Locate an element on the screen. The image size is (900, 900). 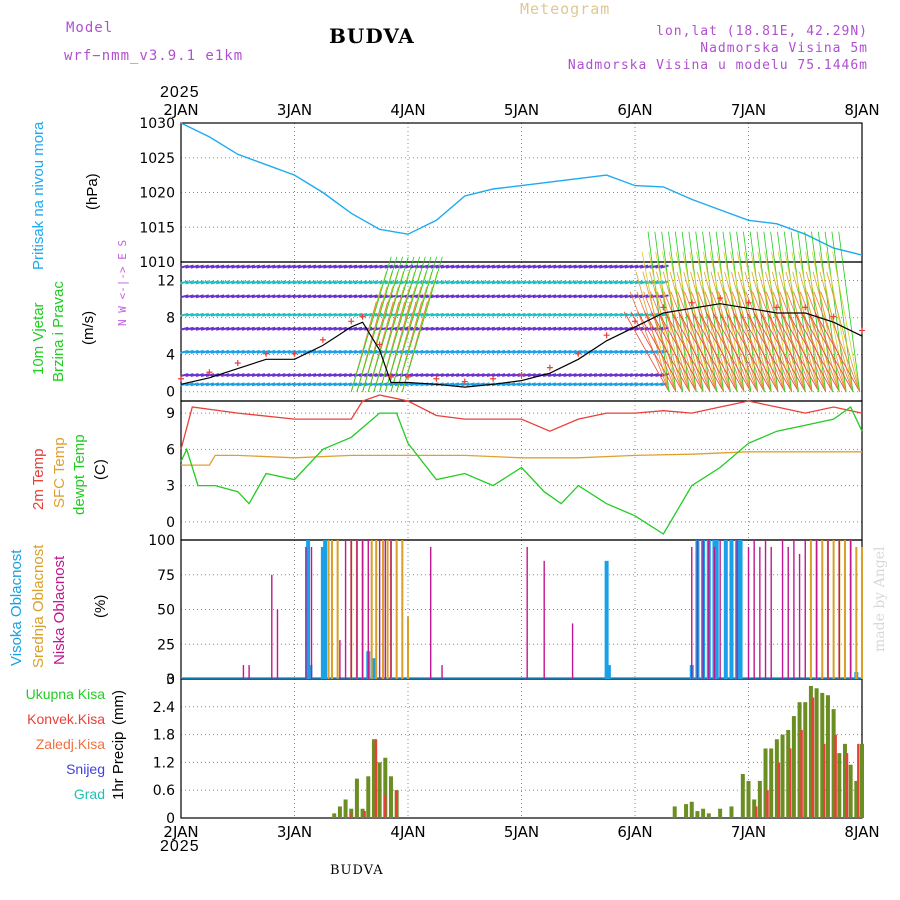
x-tick-label-top: 5JAN is located at coordinates (521, 110).